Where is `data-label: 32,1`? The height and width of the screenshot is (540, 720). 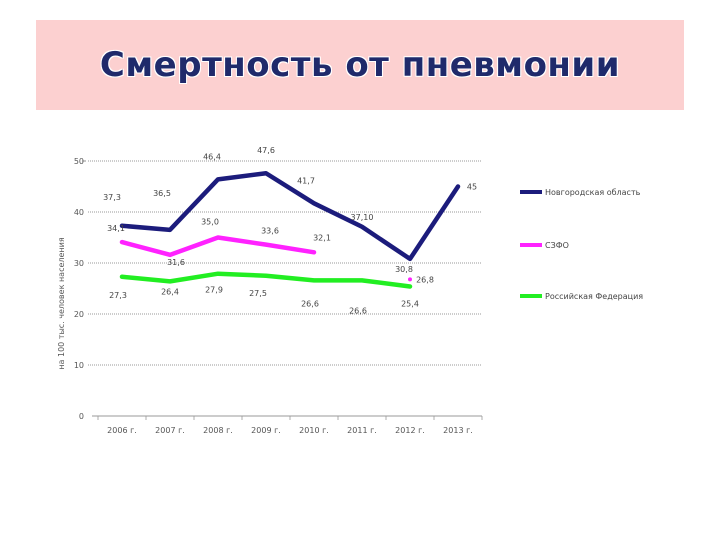
data-label: 32,1 is located at coordinates (322, 237).